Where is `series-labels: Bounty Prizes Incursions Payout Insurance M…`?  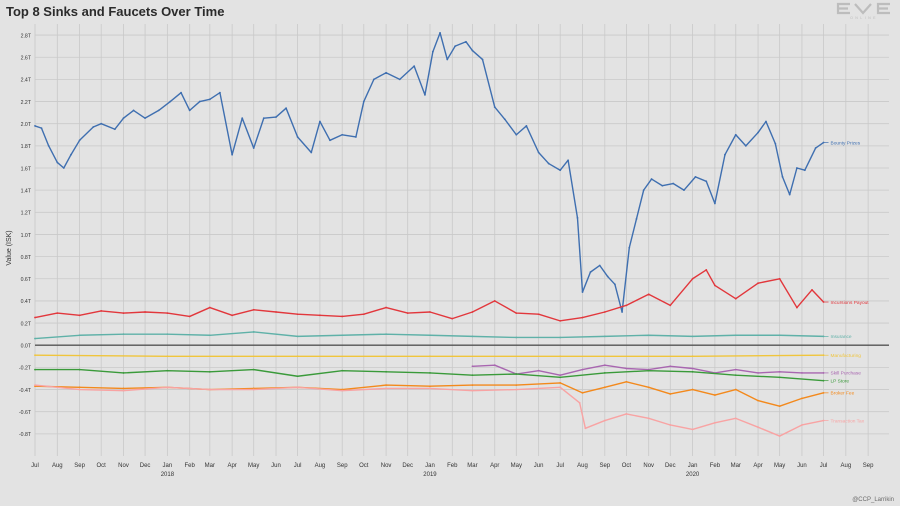 series-labels: Bounty Prizes Incursions Payout Insurance M… is located at coordinates (846, 282).